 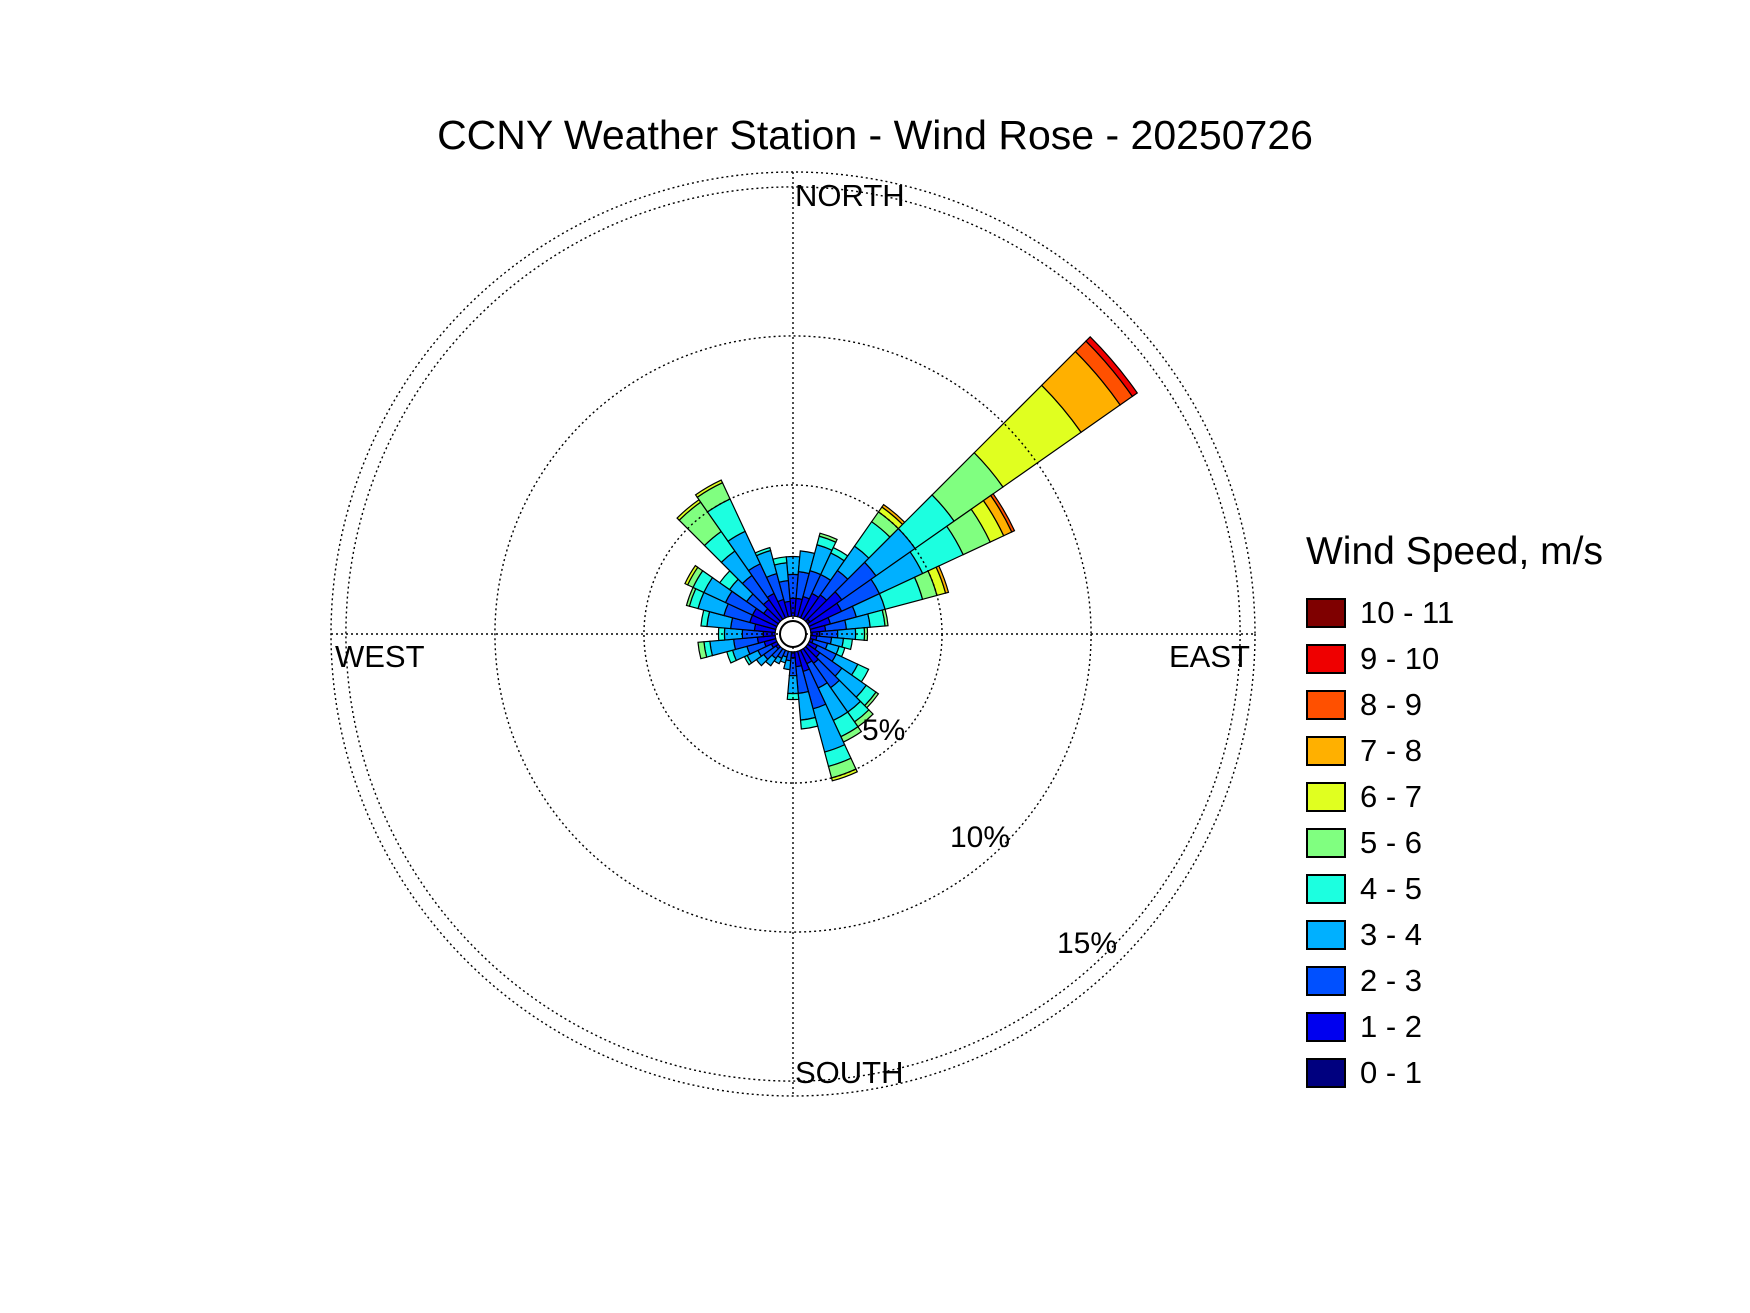 What do you see at coordinates (1454, 551) in the screenshot?
I see `legend-title: Wind Speed, m/s` at bounding box center [1454, 551].